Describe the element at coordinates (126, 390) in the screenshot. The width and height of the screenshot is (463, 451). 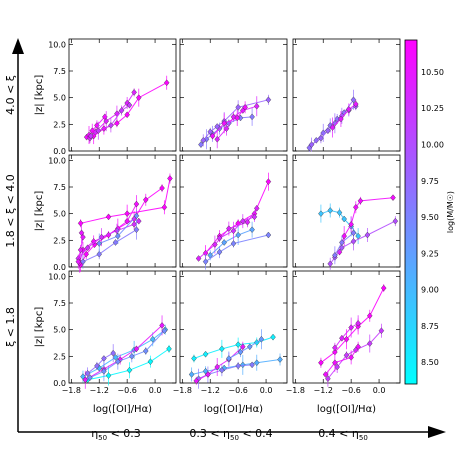
I see `x-tick-label: −0.6` at that location.